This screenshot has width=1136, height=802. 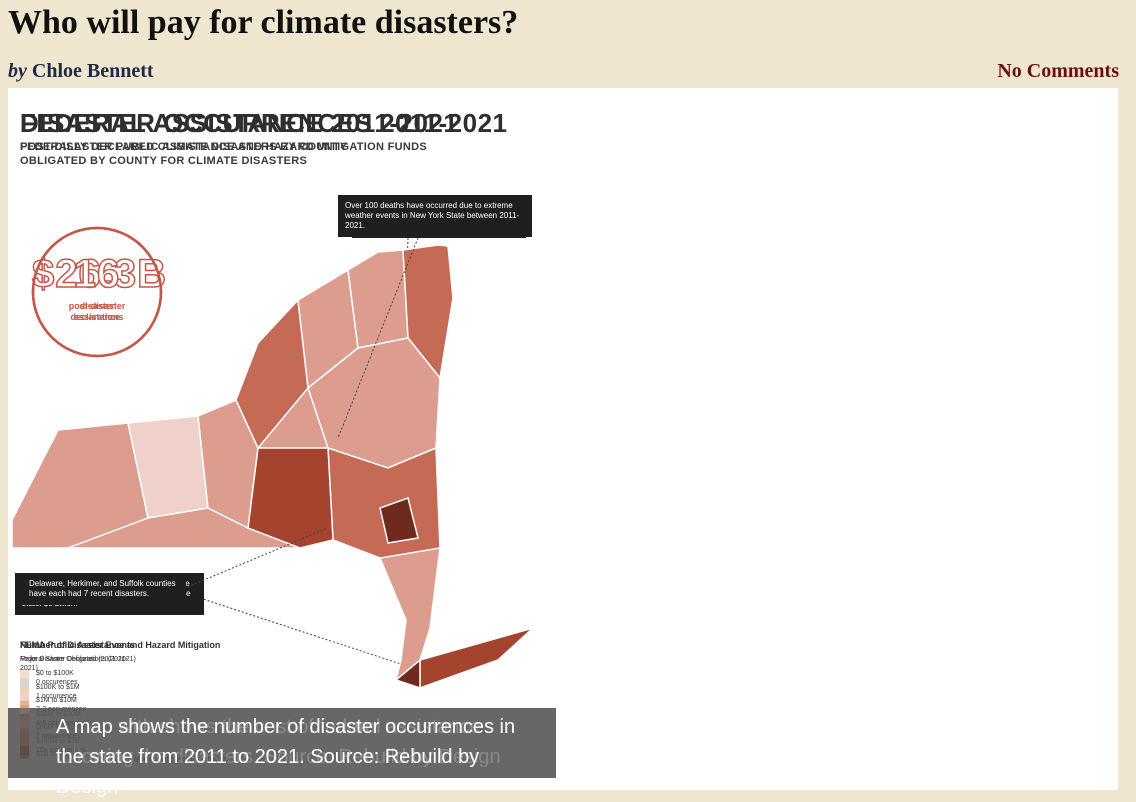 I want to click on legend-label: $1M to $10M, so click(x=56, y=701).